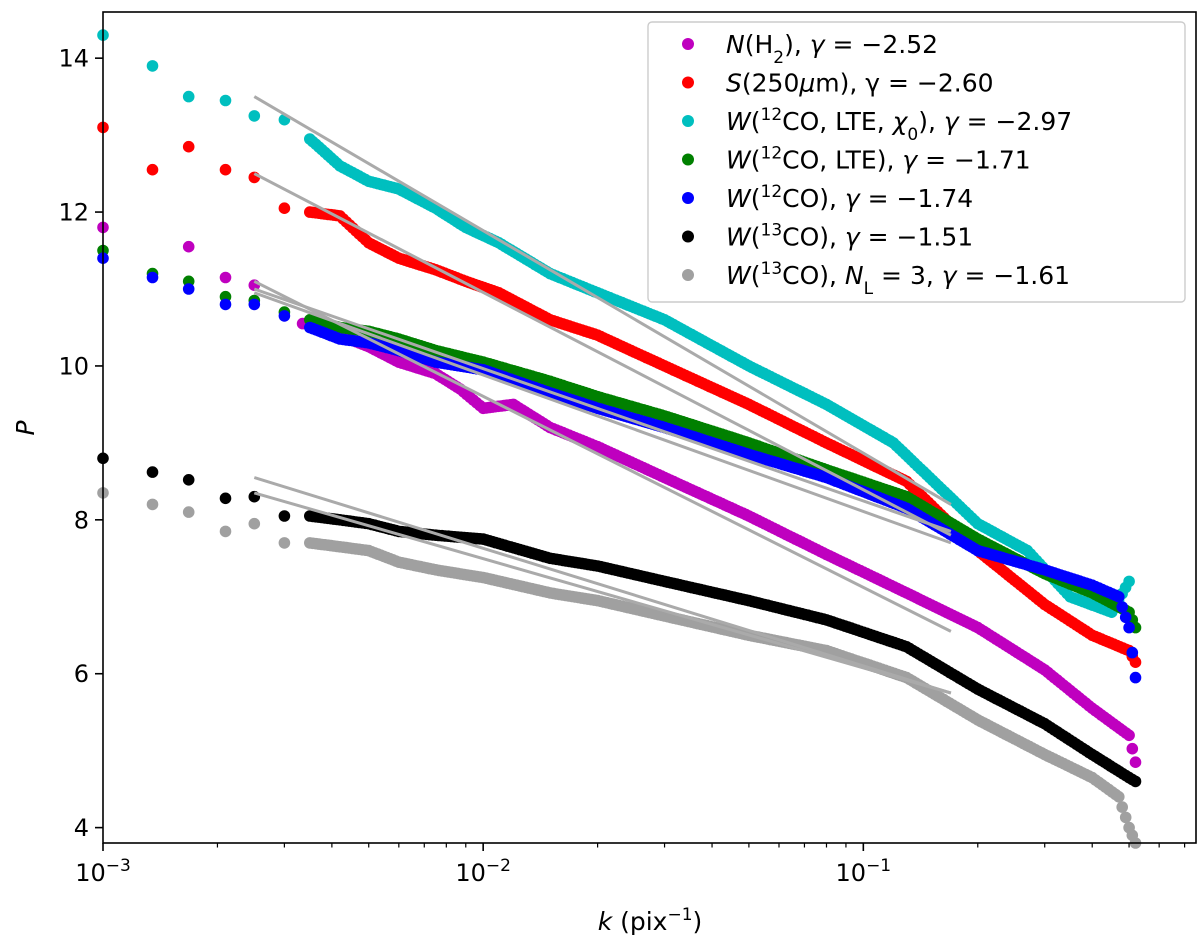 The width and height of the screenshot is (1200, 944). I want to click on x-axis-label: k (pix−1), so click(650, 920).